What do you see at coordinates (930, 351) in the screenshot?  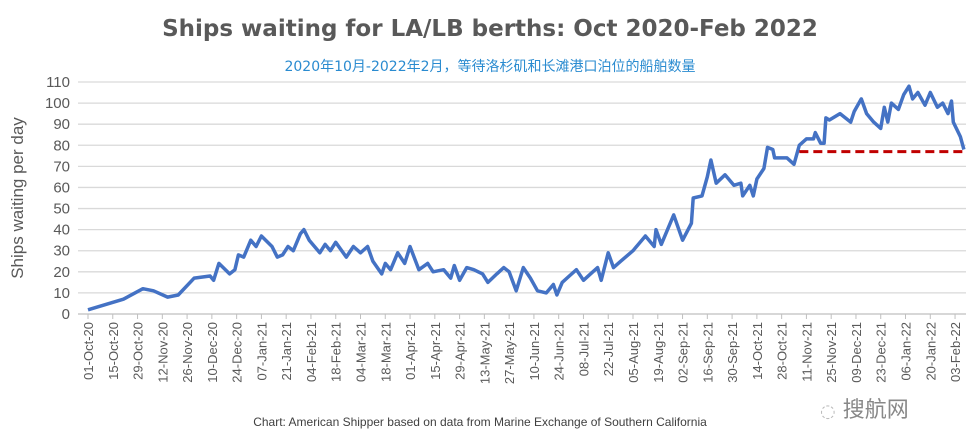 I see `x-tick-label: 20-Jan-22` at bounding box center [930, 351].